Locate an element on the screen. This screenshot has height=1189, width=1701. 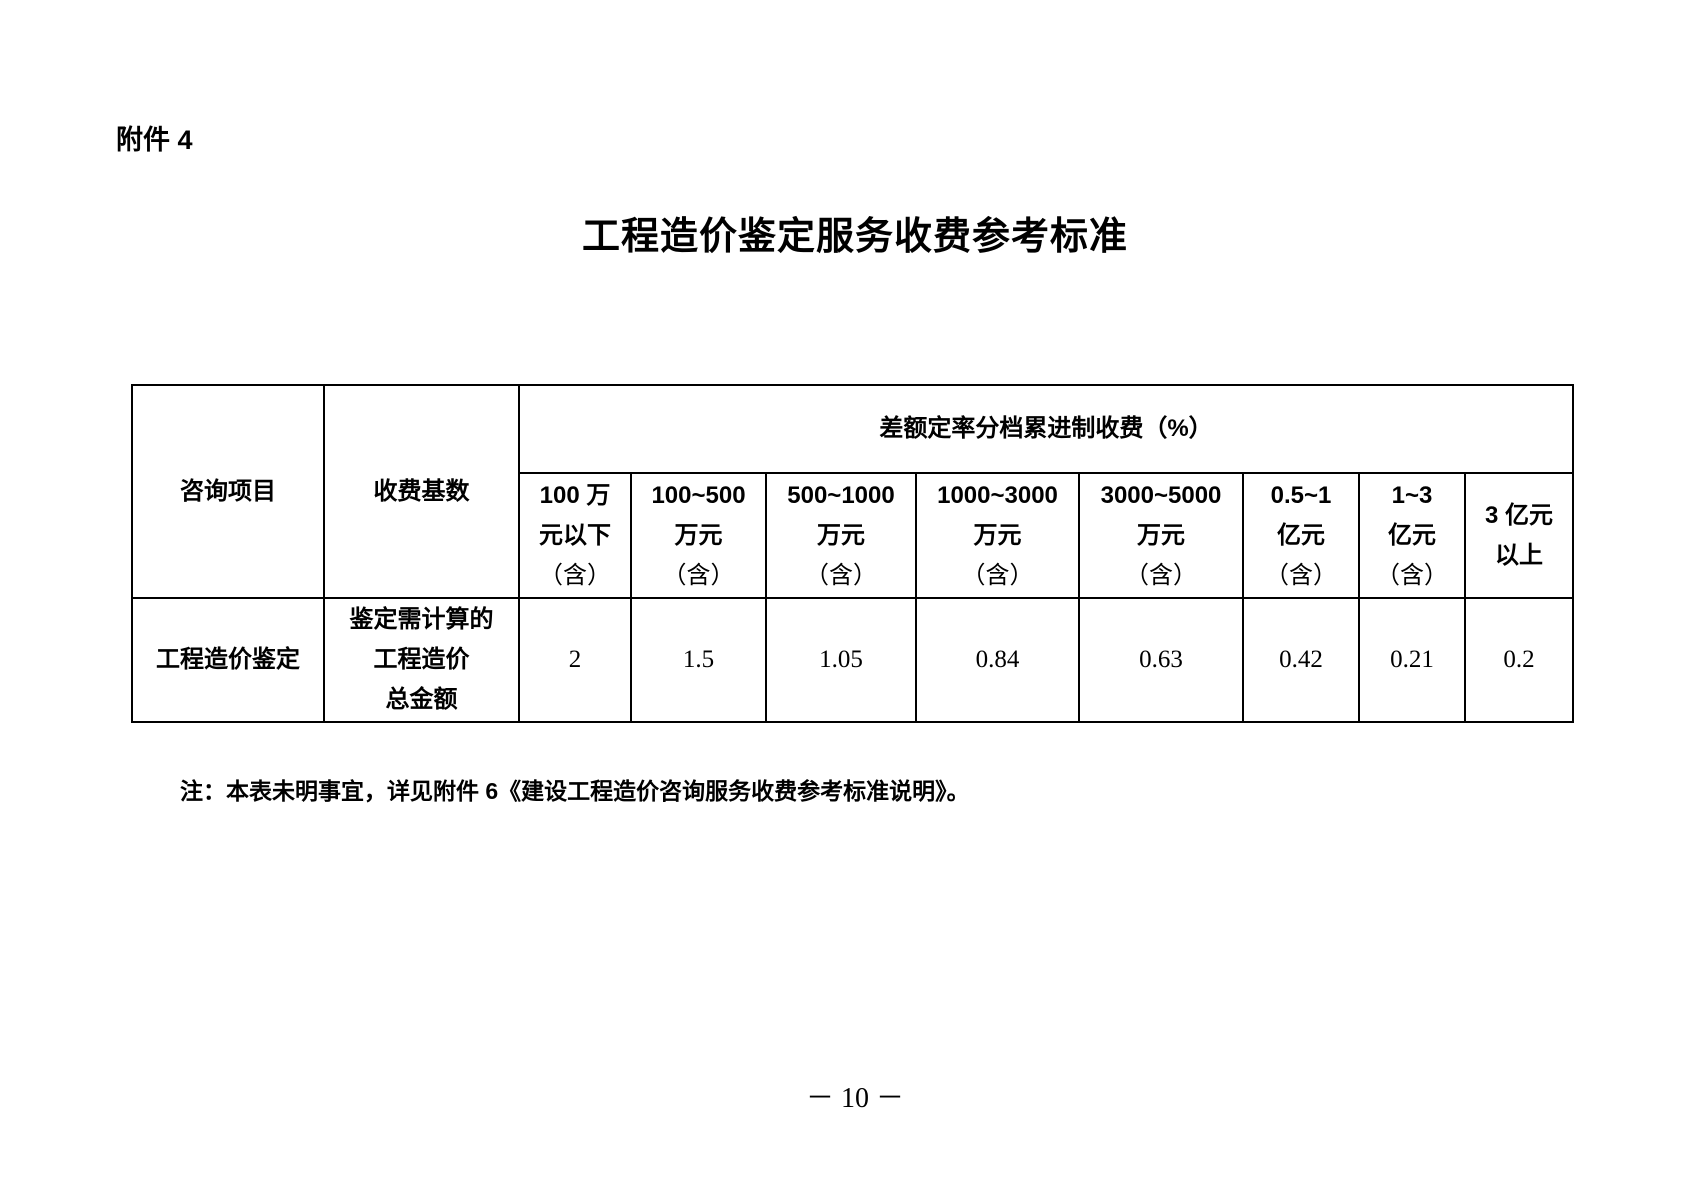
cell-rate: 1.05 is located at coordinates (841, 660).